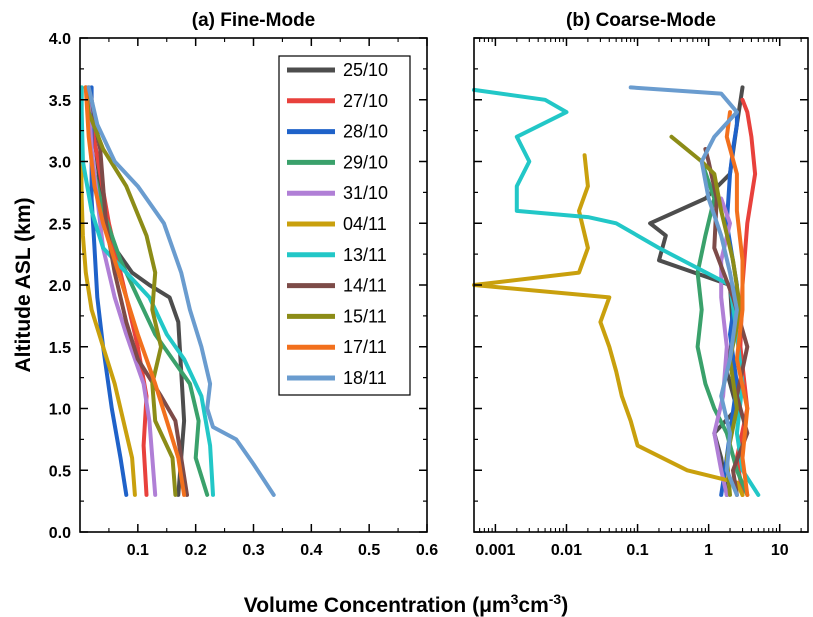  What do you see at coordinates (564, 605) in the screenshot?
I see `x-axis-label-end: )` at bounding box center [564, 605].